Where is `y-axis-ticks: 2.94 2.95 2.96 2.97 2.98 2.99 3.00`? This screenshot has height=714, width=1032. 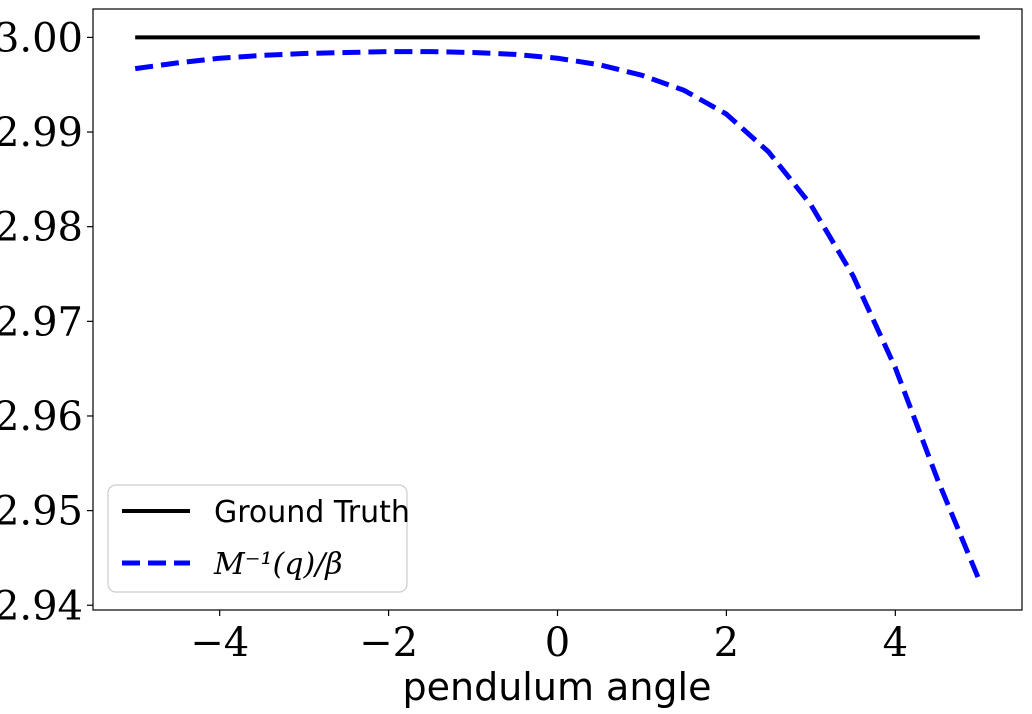
y-axis-ticks: 2.94 2.95 2.96 2.97 2.98 2.99 3.00 is located at coordinates (46, 322).